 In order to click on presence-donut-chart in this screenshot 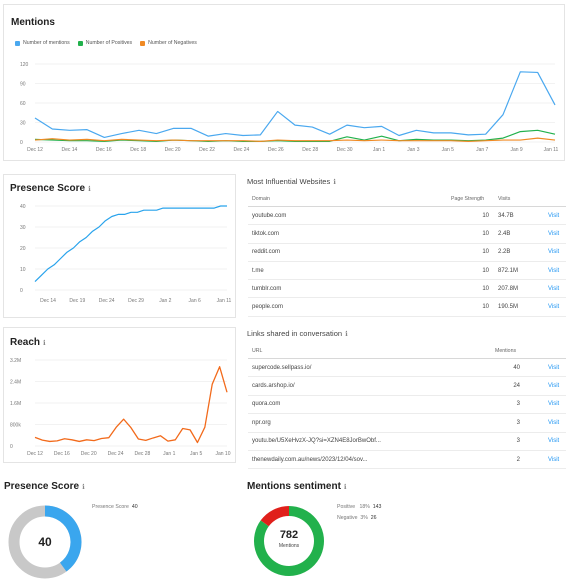, I will do `click(45, 542)`.